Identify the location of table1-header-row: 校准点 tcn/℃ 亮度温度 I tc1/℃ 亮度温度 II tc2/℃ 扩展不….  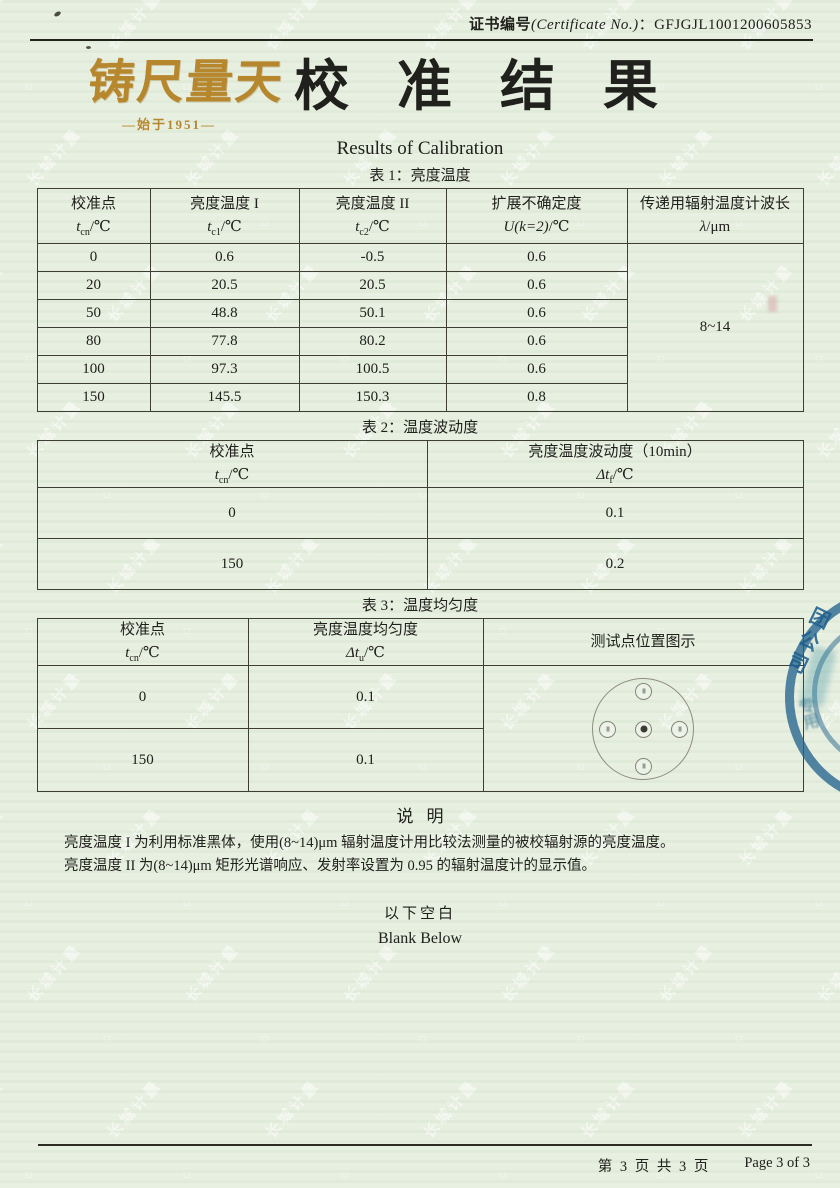
(420, 216).